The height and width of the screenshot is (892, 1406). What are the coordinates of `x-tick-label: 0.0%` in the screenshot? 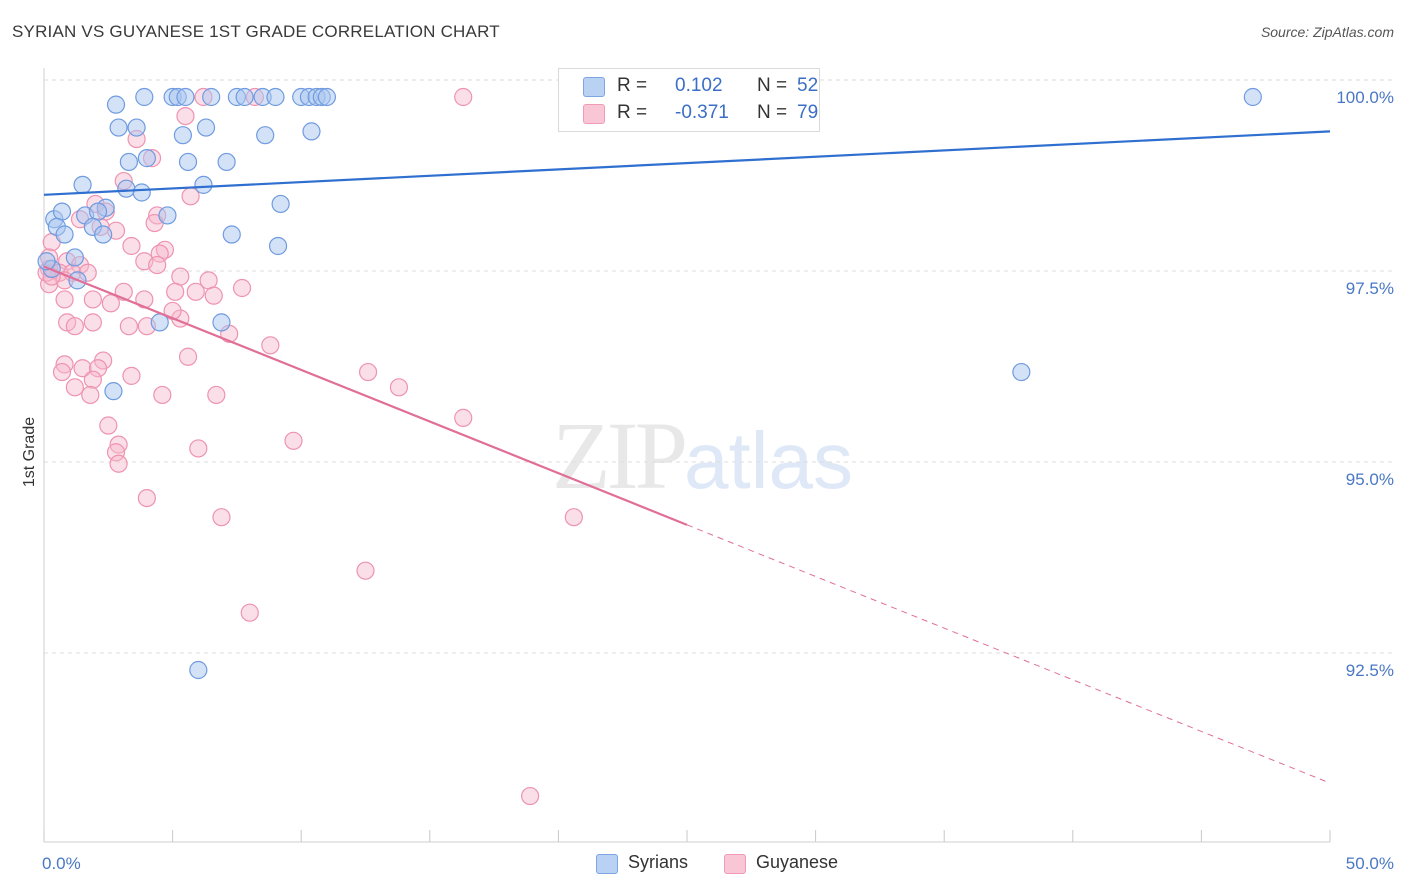 It's located at (61, 863).